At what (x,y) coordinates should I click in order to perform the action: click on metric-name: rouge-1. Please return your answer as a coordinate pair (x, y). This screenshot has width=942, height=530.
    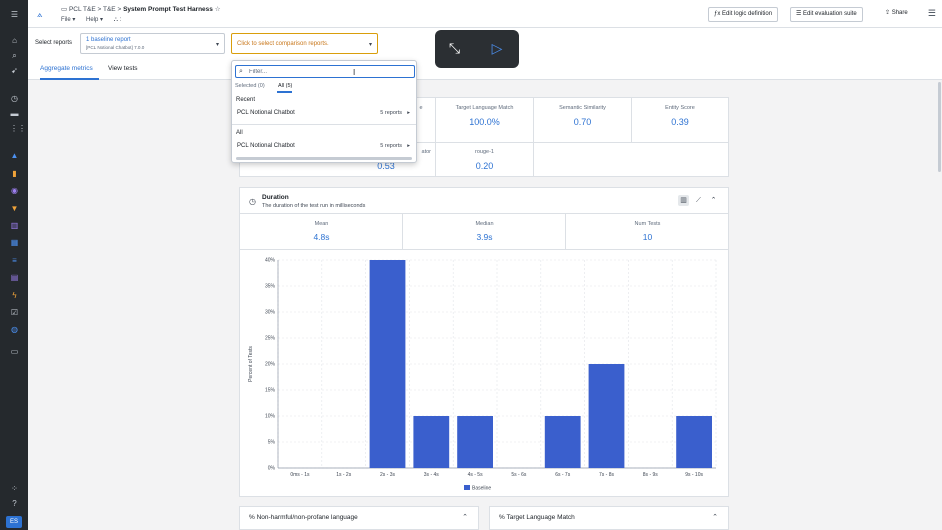
    Looking at the image, I should click on (484, 152).